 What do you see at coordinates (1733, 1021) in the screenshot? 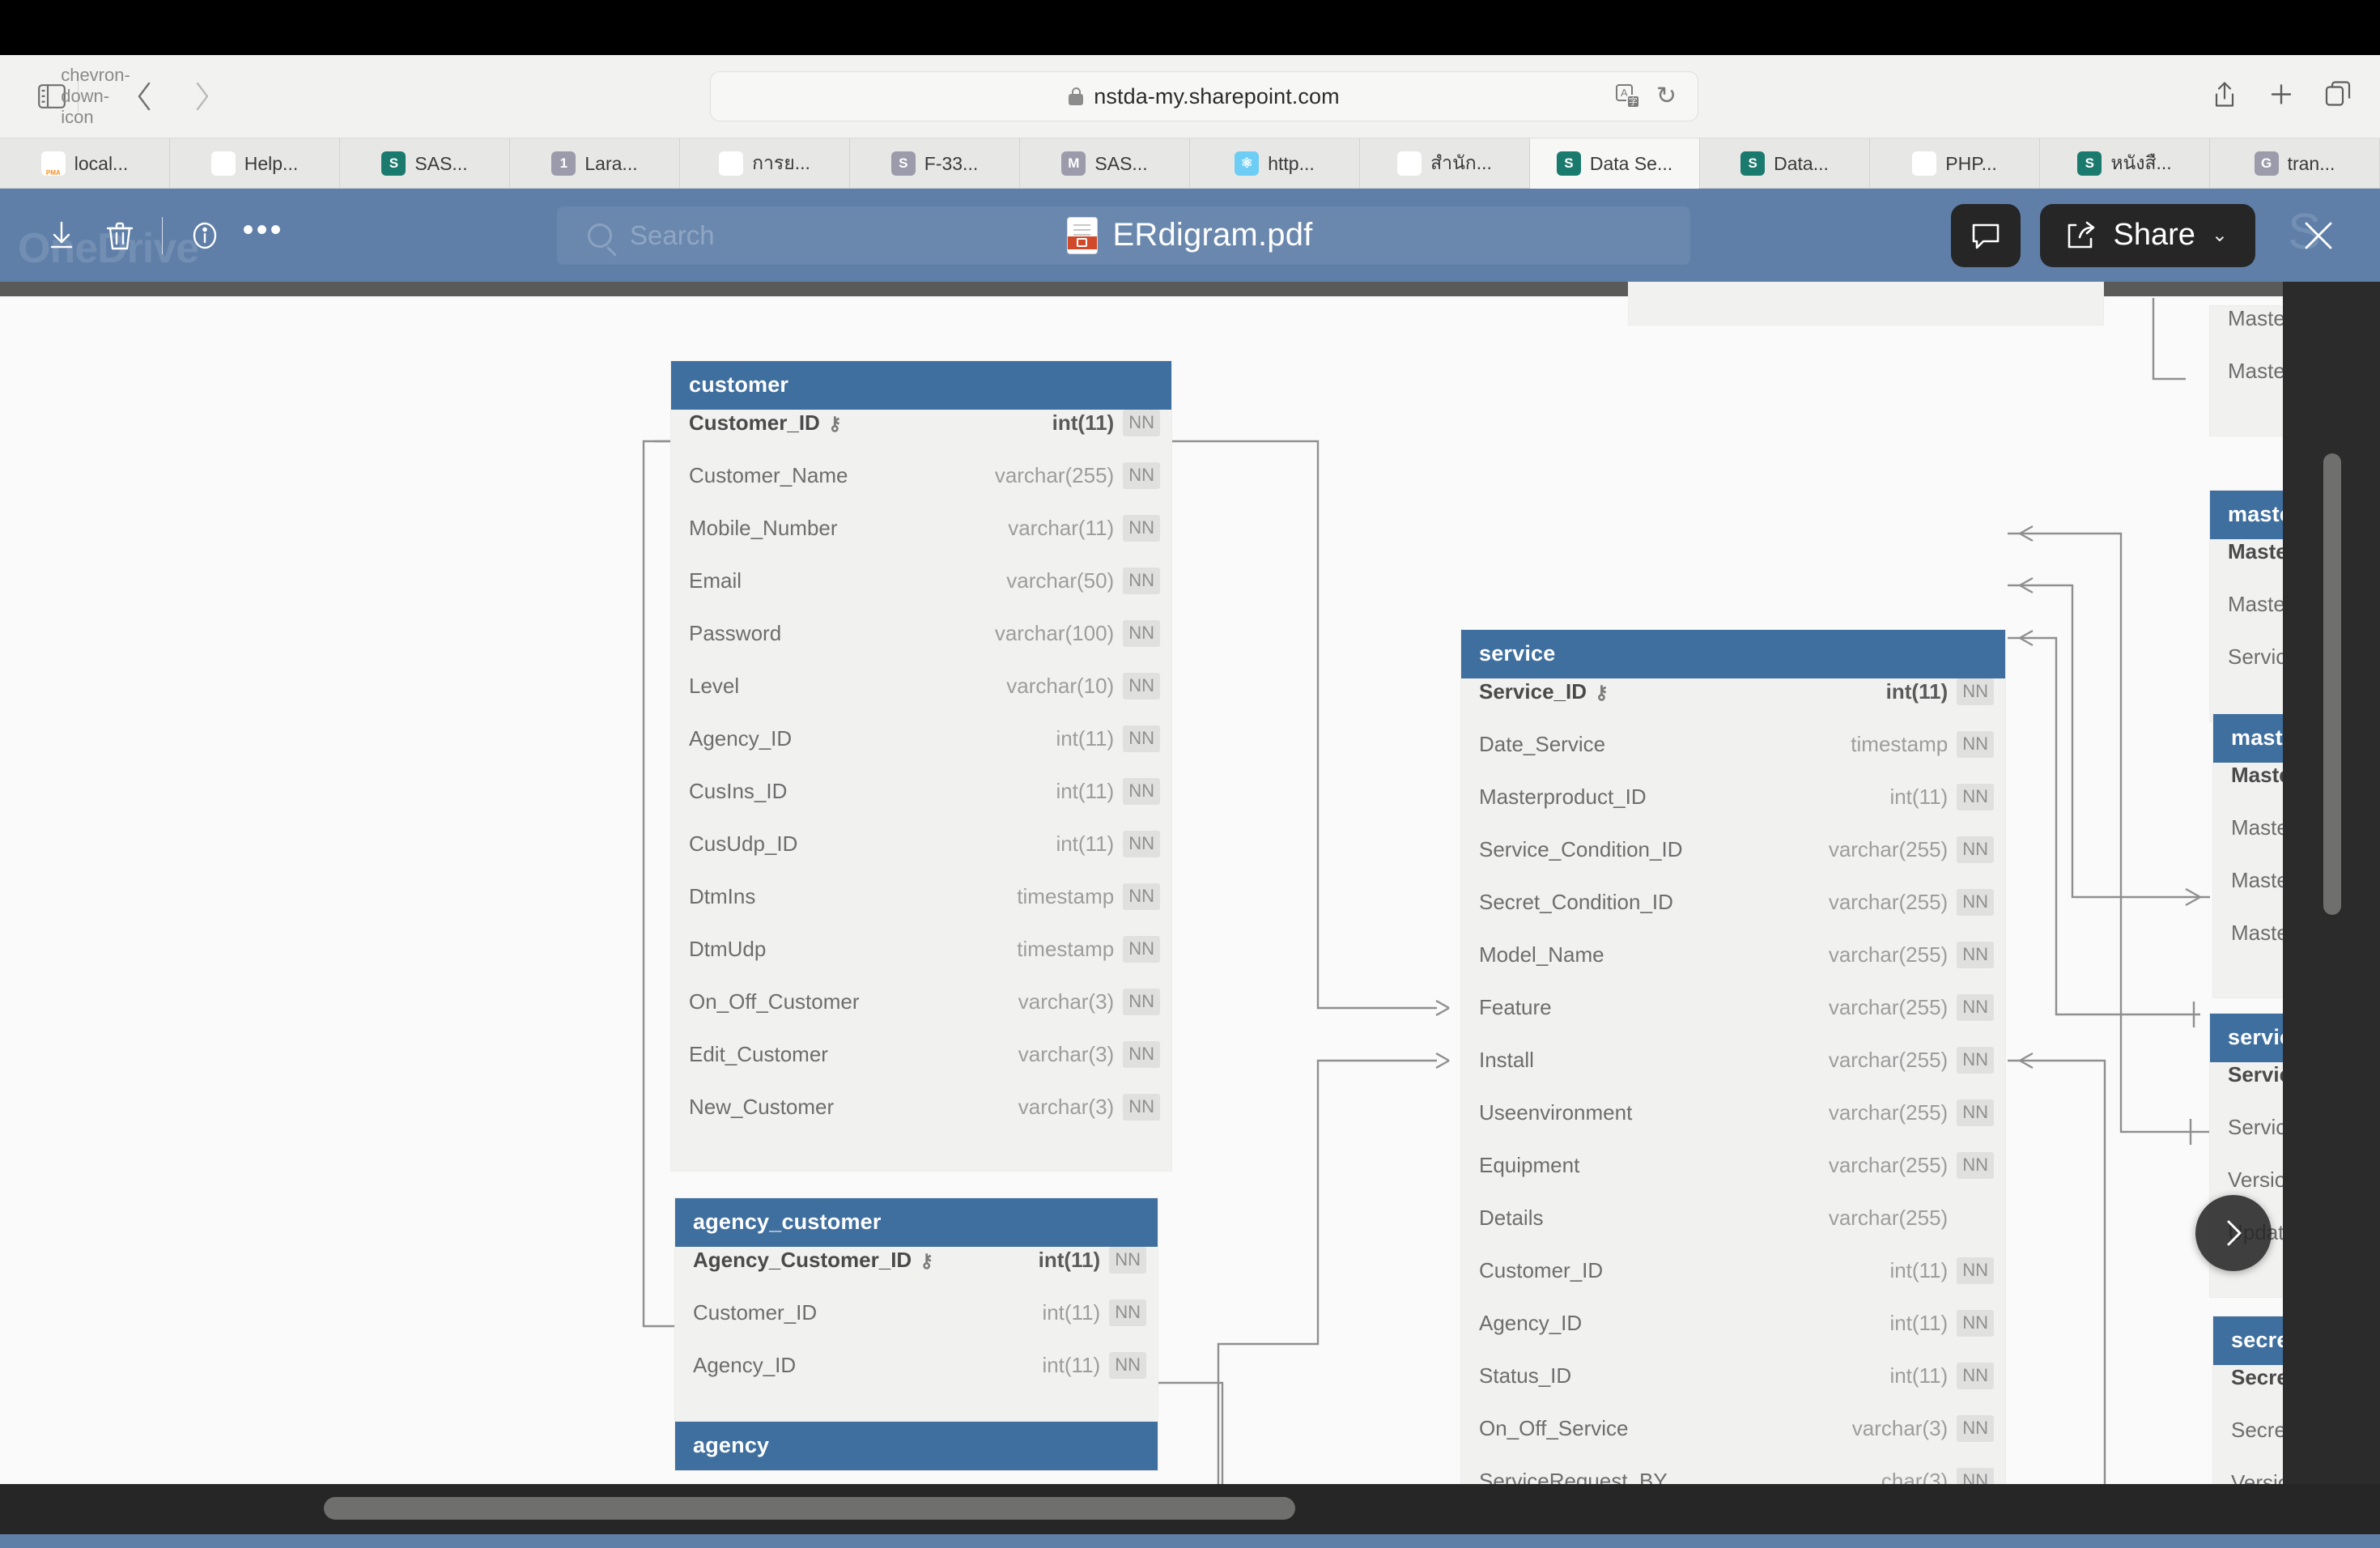
I see `table-row: Feature varchar(255) NN` at bounding box center [1733, 1021].